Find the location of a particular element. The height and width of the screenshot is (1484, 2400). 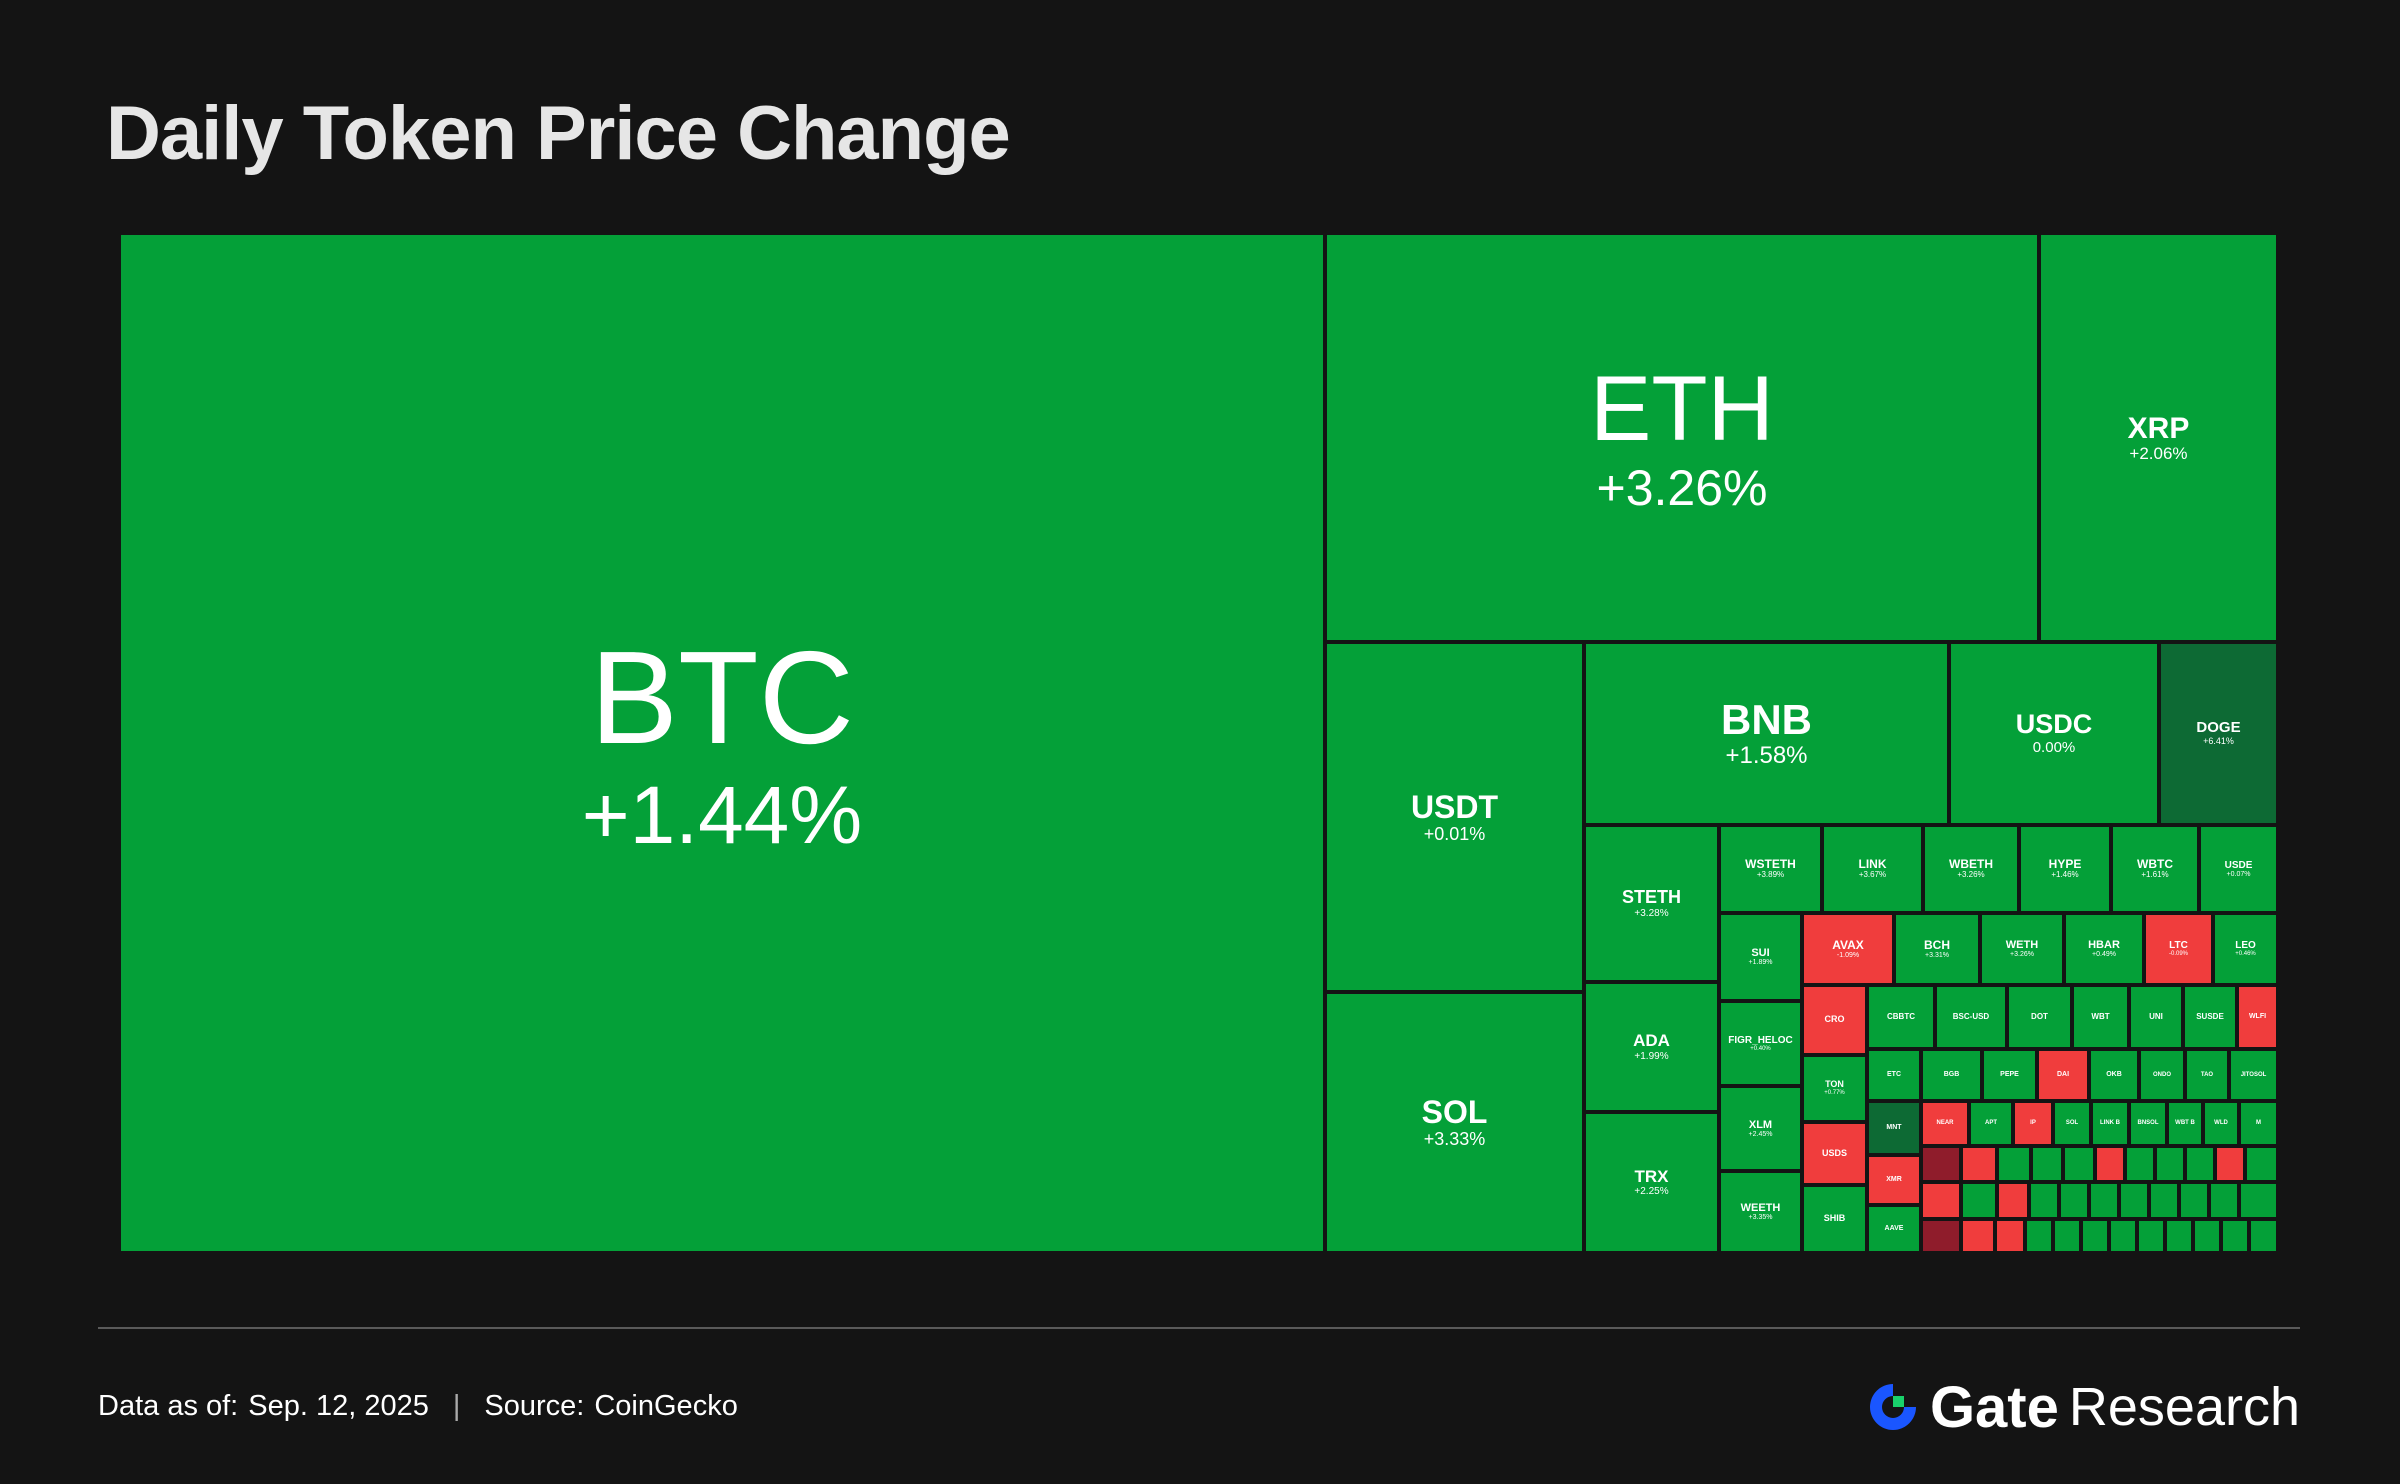

tile-change: +2.45% is located at coordinates (1760, 1134).